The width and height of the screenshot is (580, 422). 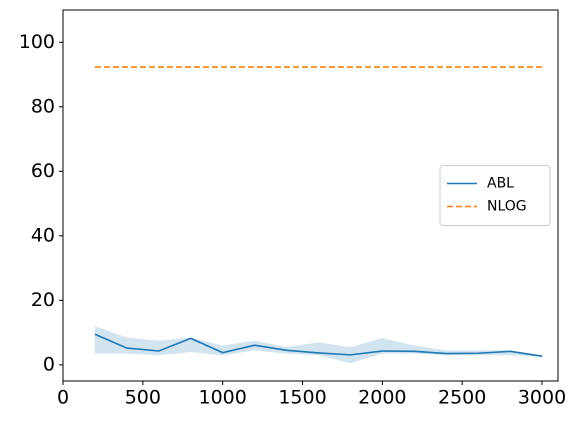 I want to click on legend-box, so click(x=495, y=195).